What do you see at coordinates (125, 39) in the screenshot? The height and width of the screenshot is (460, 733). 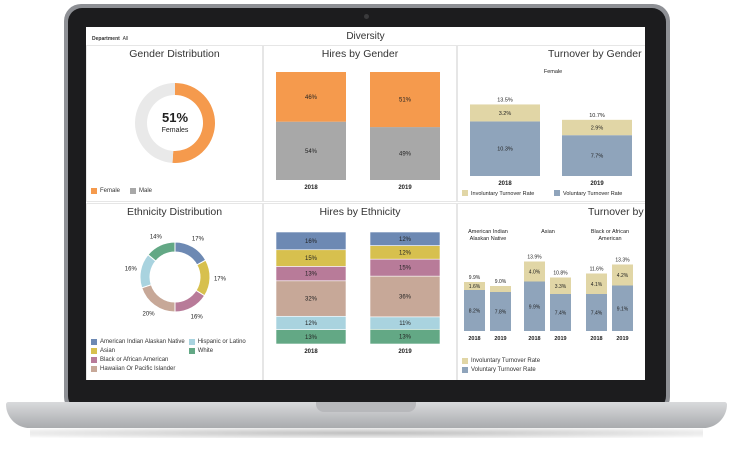 I see `department-filter-value: All` at bounding box center [125, 39].